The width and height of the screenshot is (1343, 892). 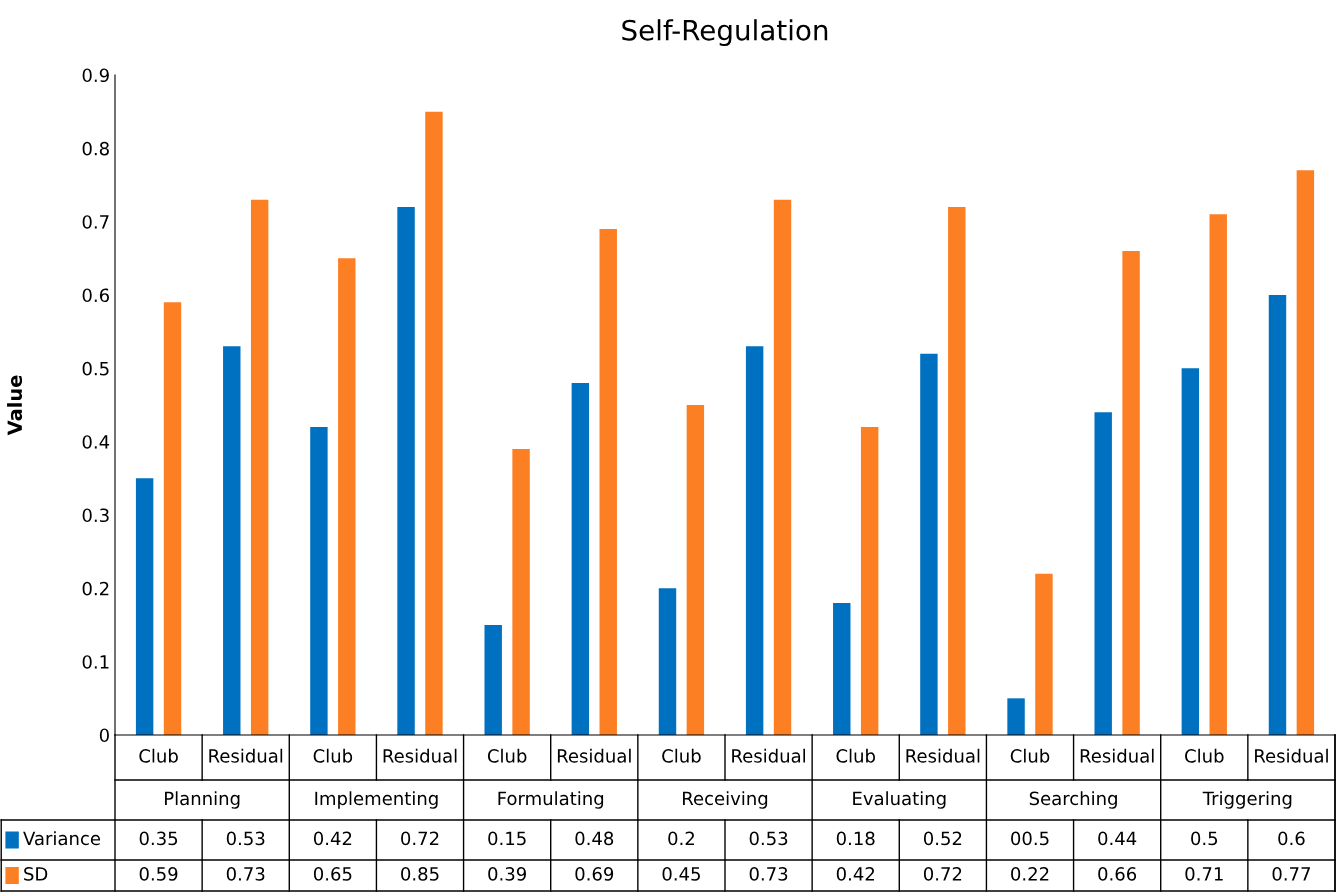 What do you see at coordinates (507, 874) in the screenshot?
I see `data-label: 0.39` at bounding box center [507, 874].